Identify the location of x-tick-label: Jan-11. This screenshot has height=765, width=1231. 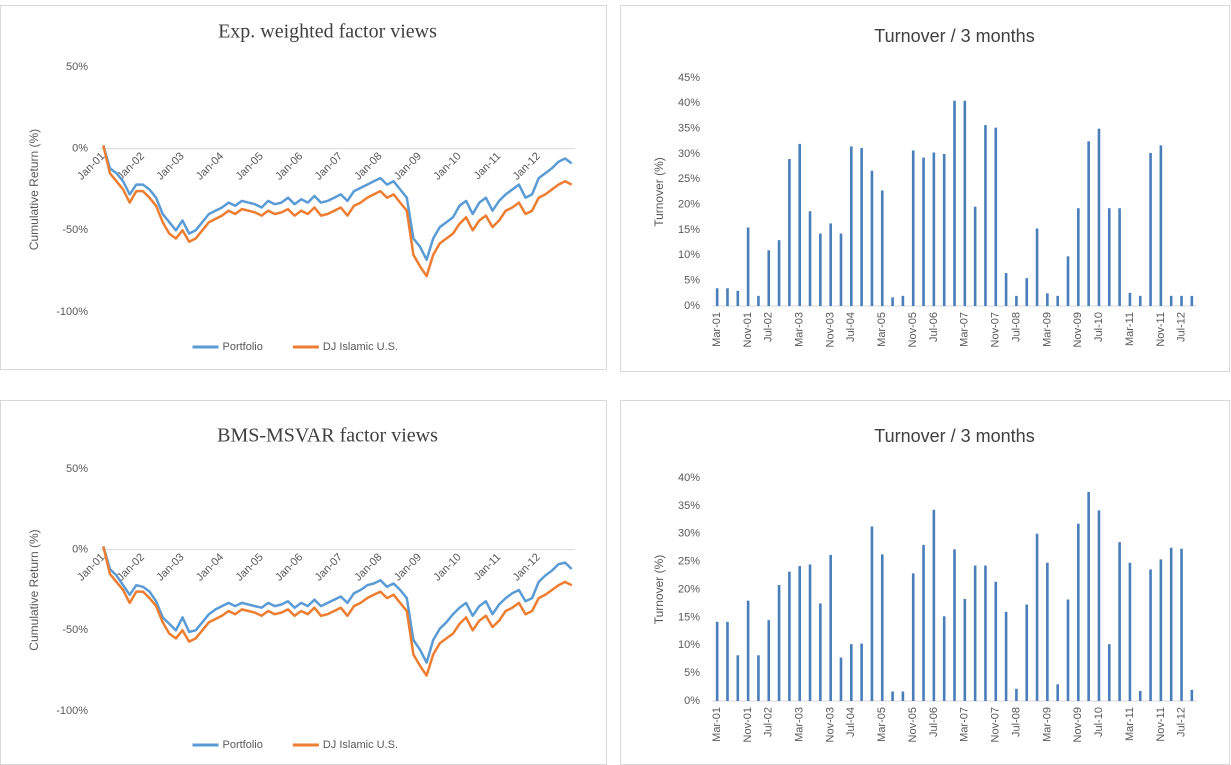
(488, 567).